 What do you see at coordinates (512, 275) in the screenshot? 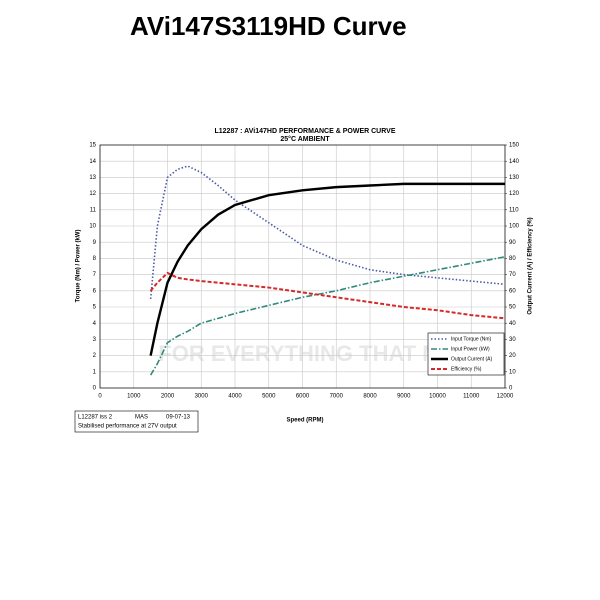
I see `y2-tick-label: 70` at bounding box center [512, 275].